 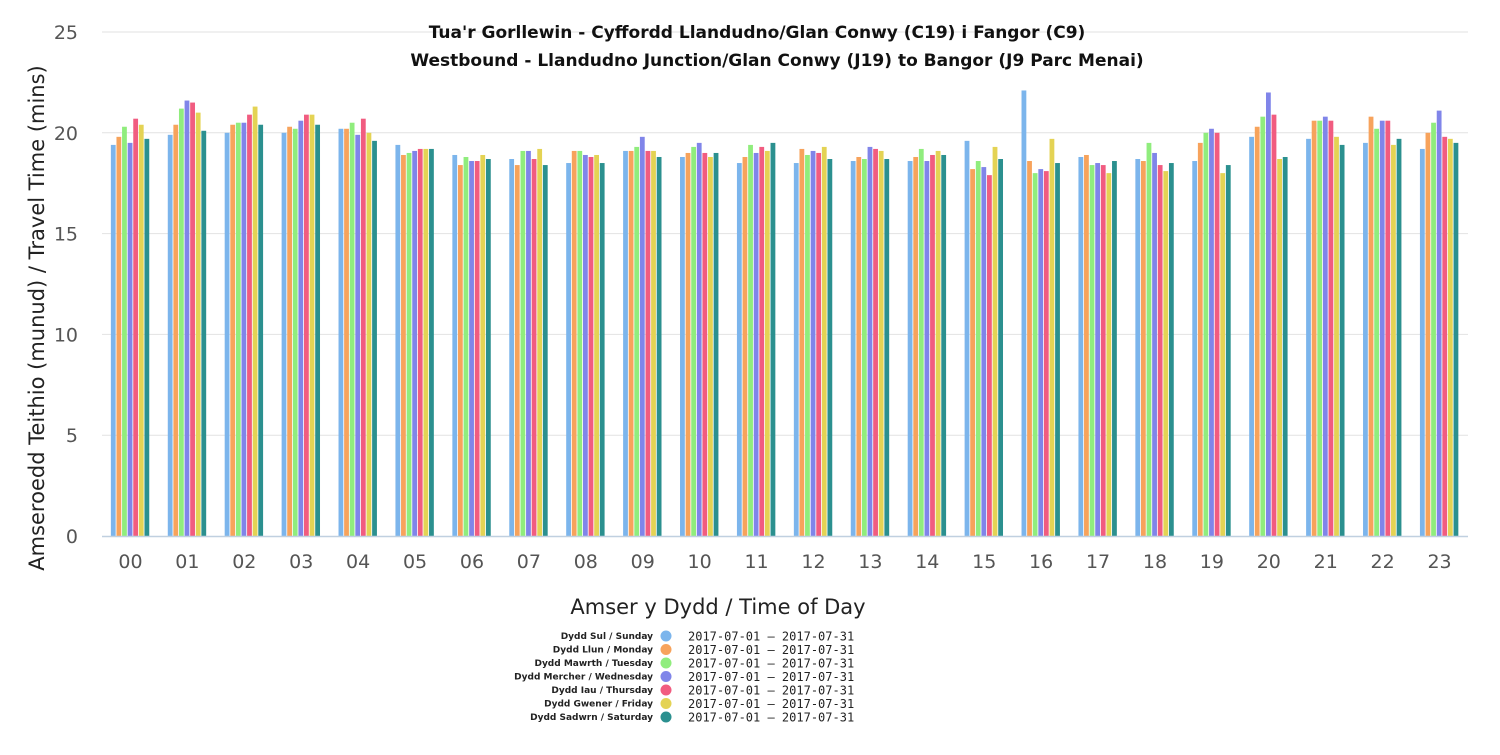 What do you see at coordinates (586, 562) in the screenshot?
I see `x-tick-label: 08` at bounding box center [586, 562].